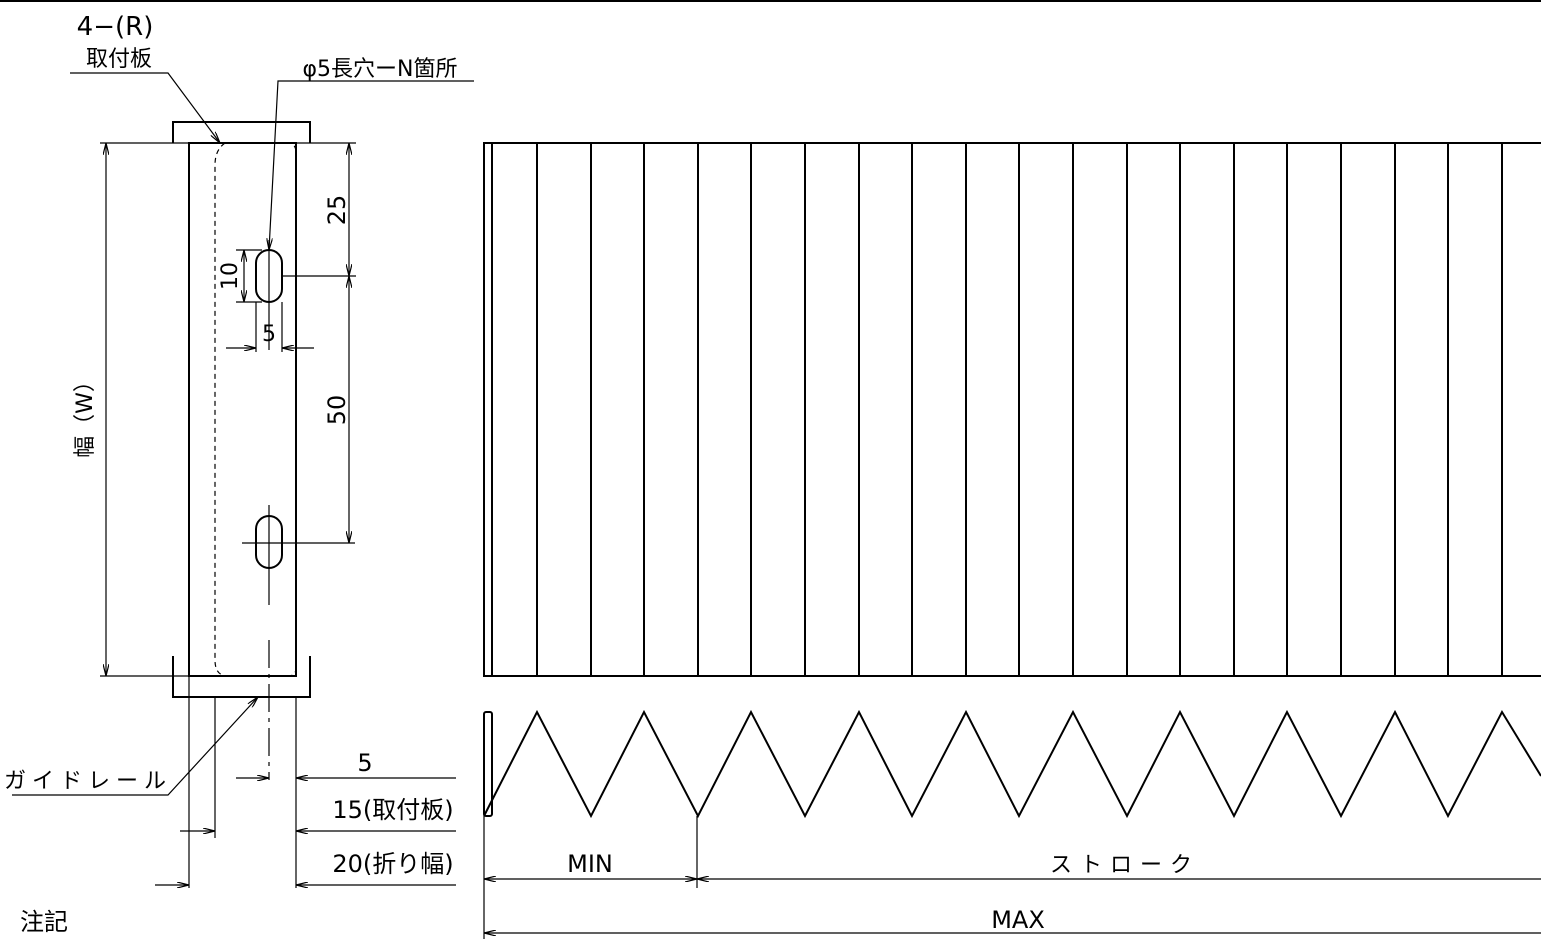 The width and height of the screenshot is (1541, 944). I want to click on part-label: 4−(R), so click(115, 27).